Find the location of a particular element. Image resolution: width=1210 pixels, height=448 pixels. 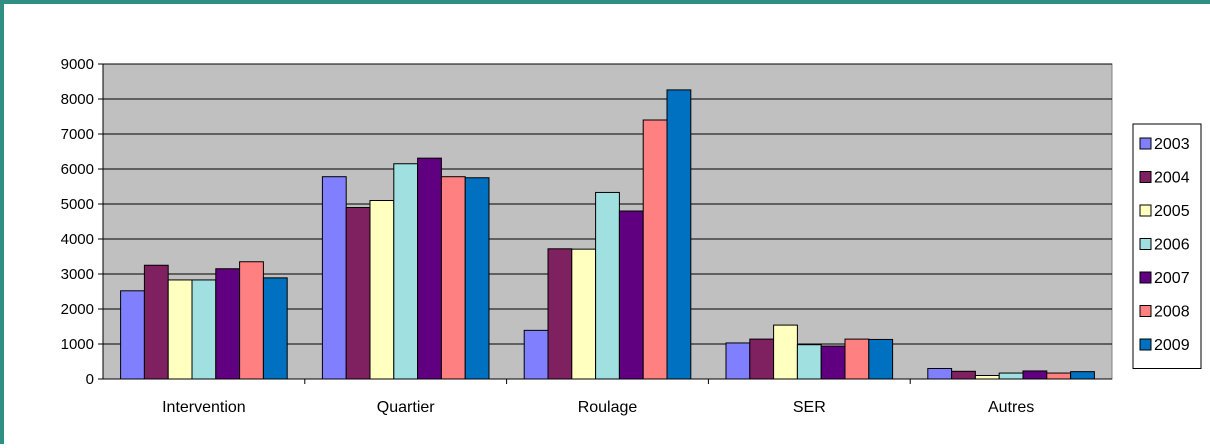

y-tick-label: 2000 is located at coordinates (77, 309).